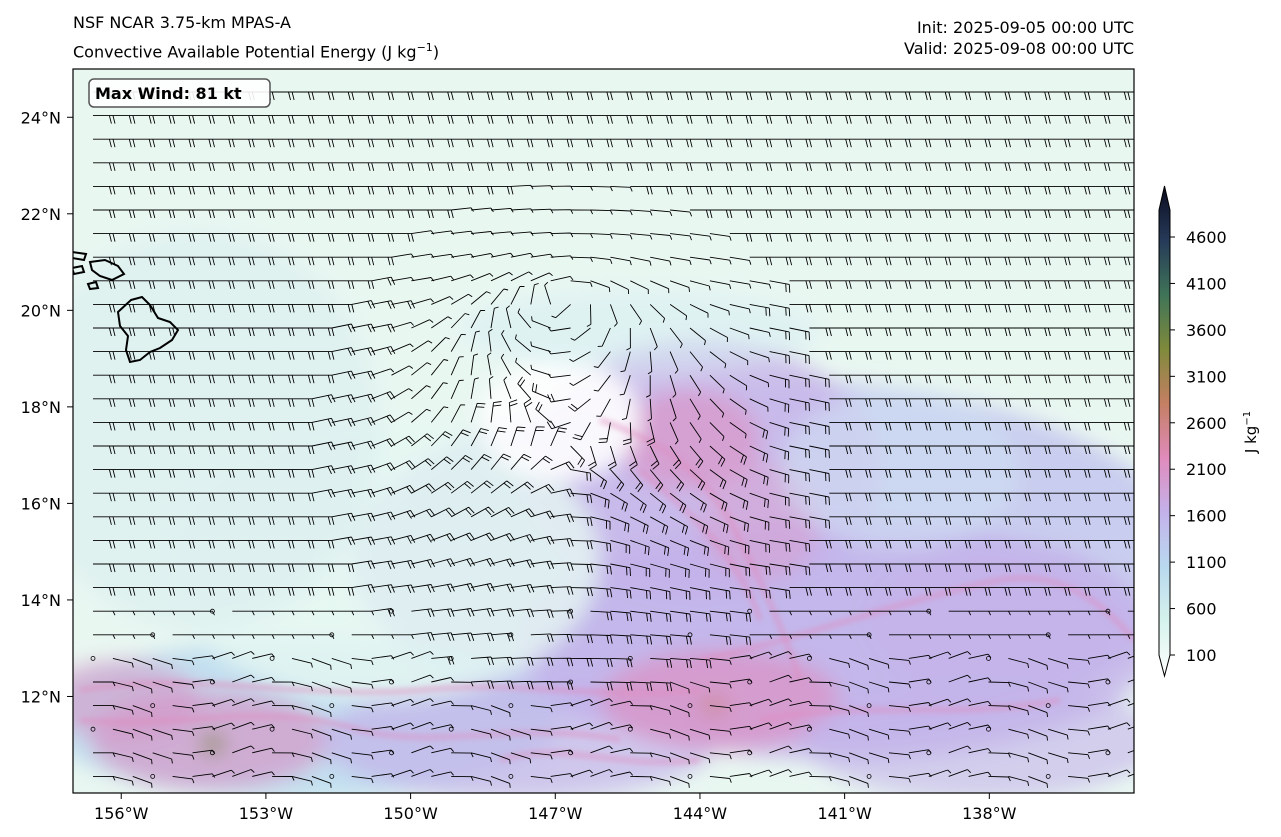  Describe the element at coordinates (226, 430) in the screenshot. I see `cape-area` at that location.